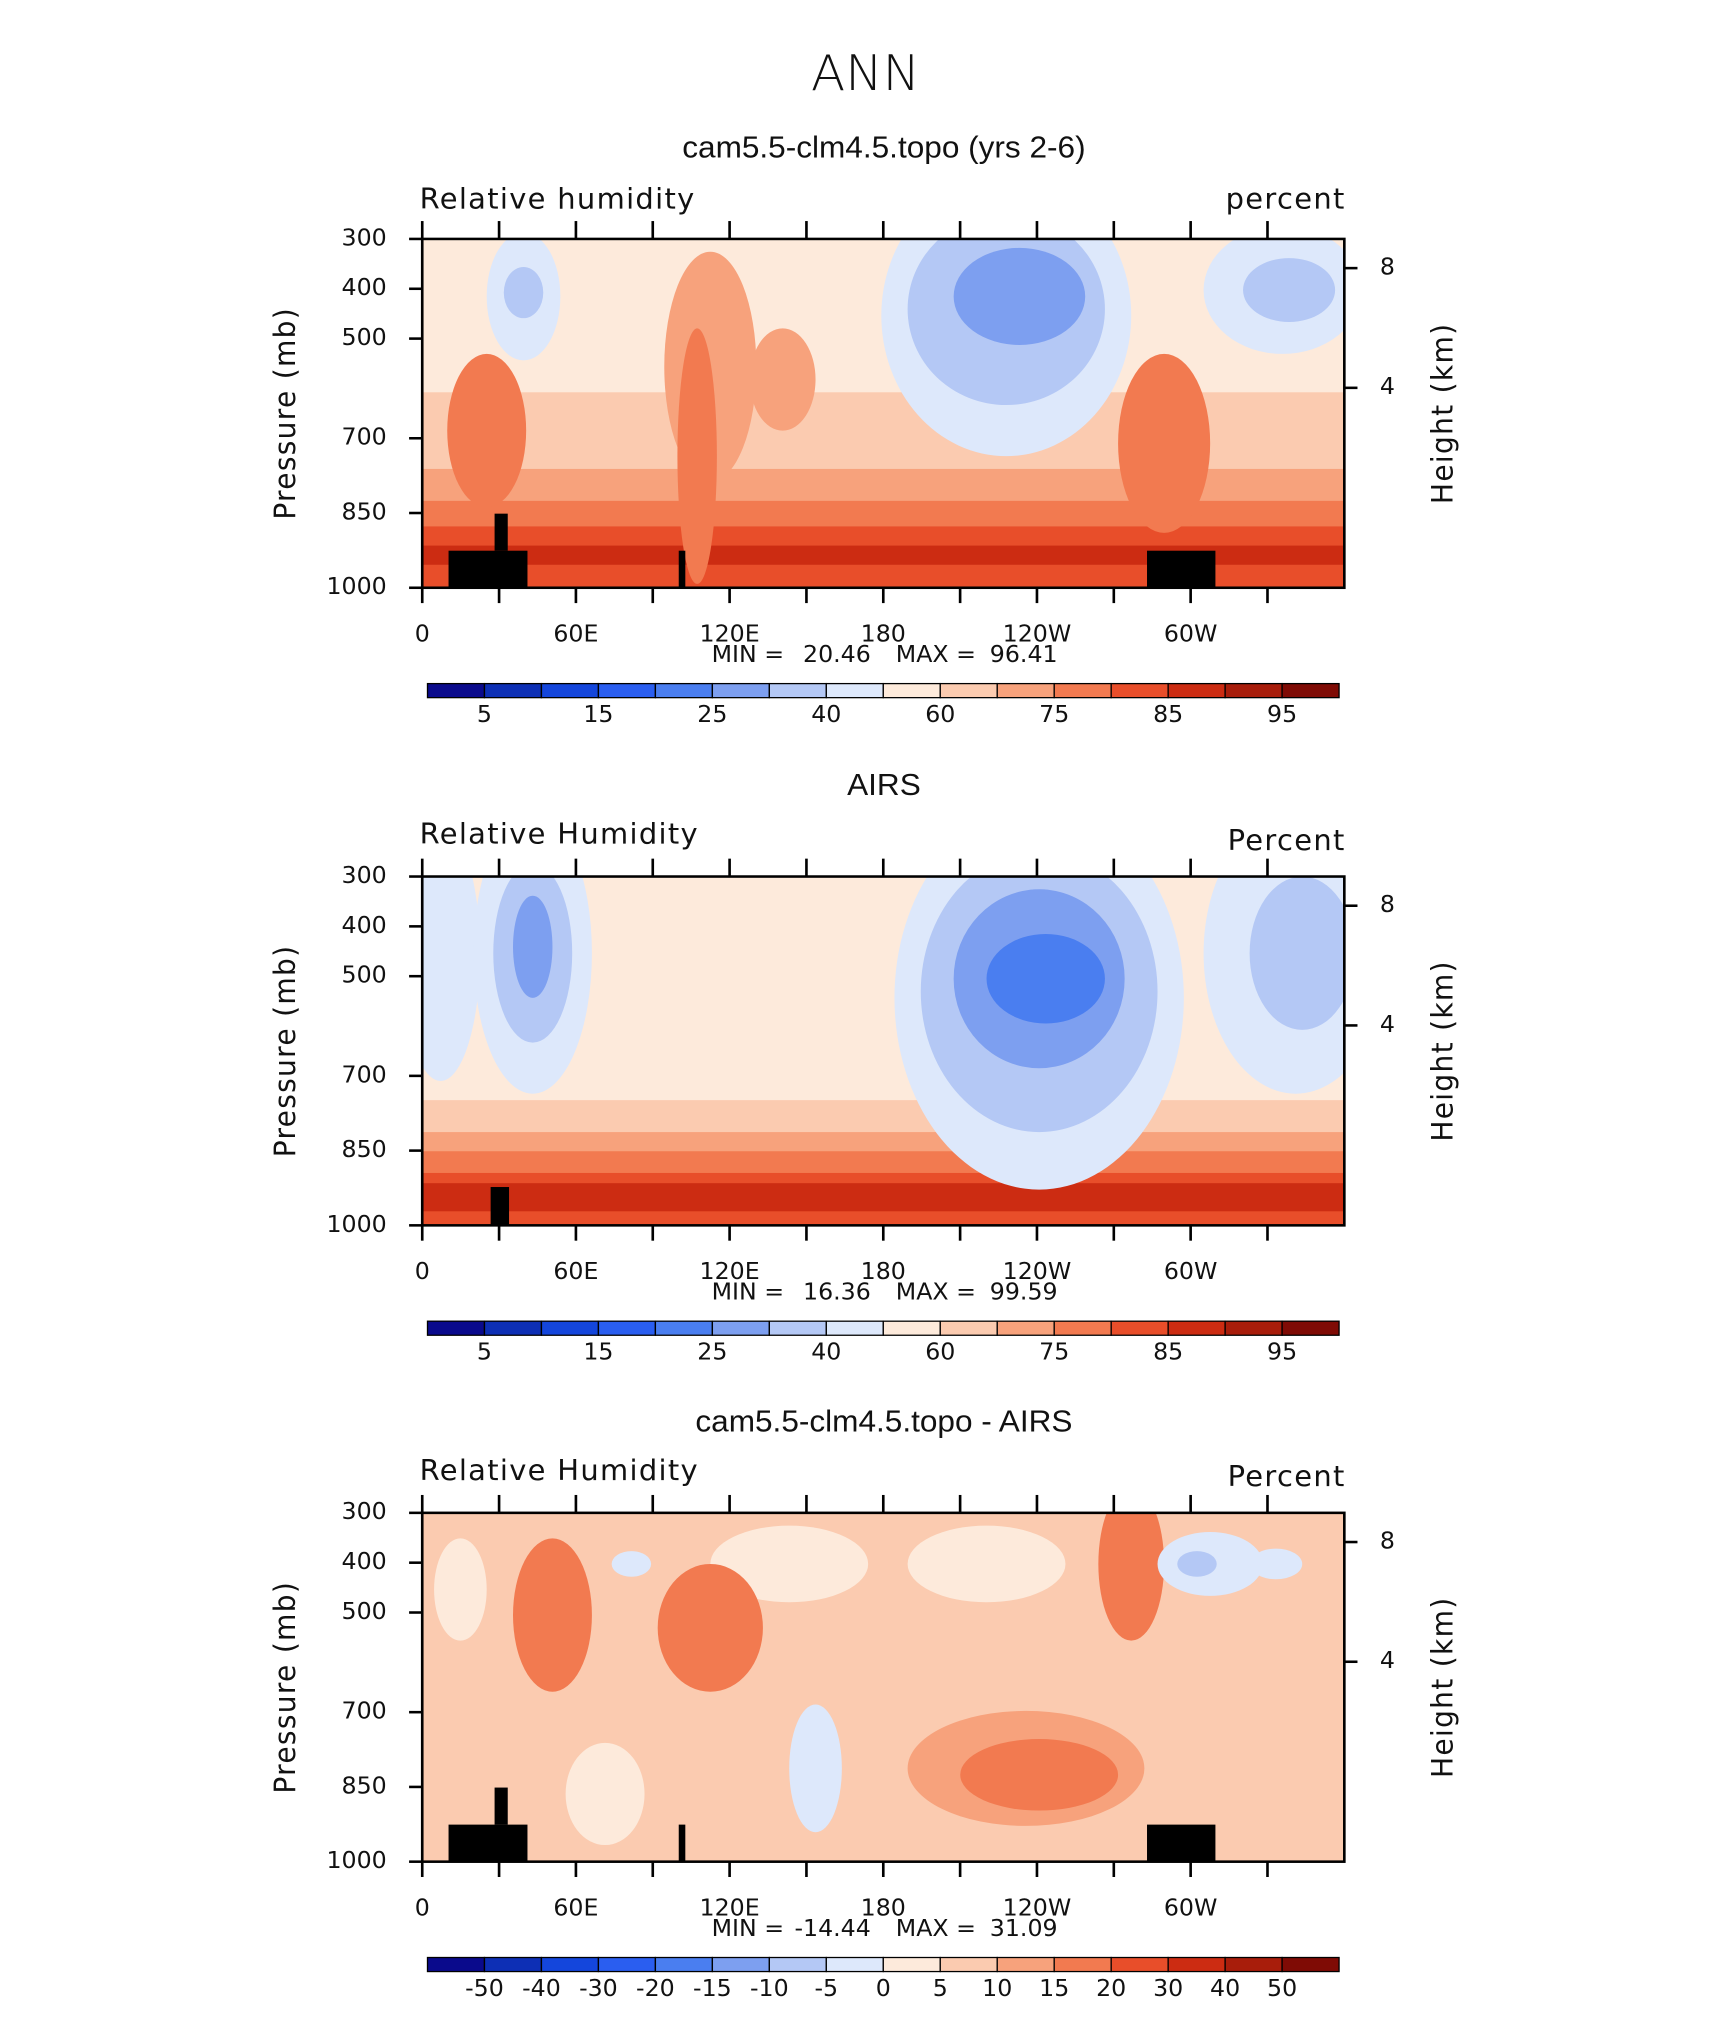  What do you see at coordinates (356, 1224) in the screenshot?
I see `y-tick-label: 1000` at bounding box center [356, 1224].